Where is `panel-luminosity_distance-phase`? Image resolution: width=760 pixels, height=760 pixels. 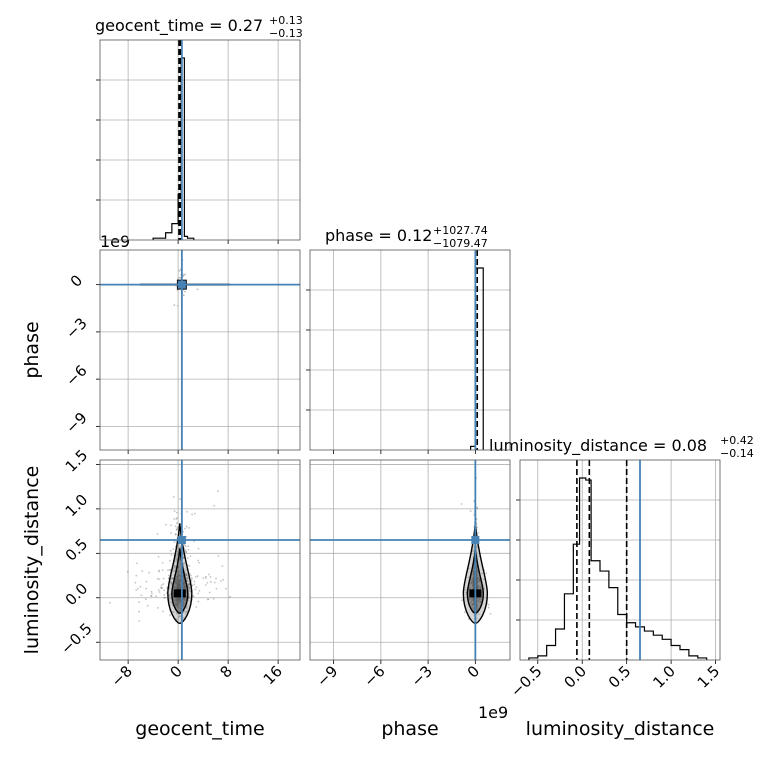 panel-luminosity_distance-phase is located at coordinates (410, 561).